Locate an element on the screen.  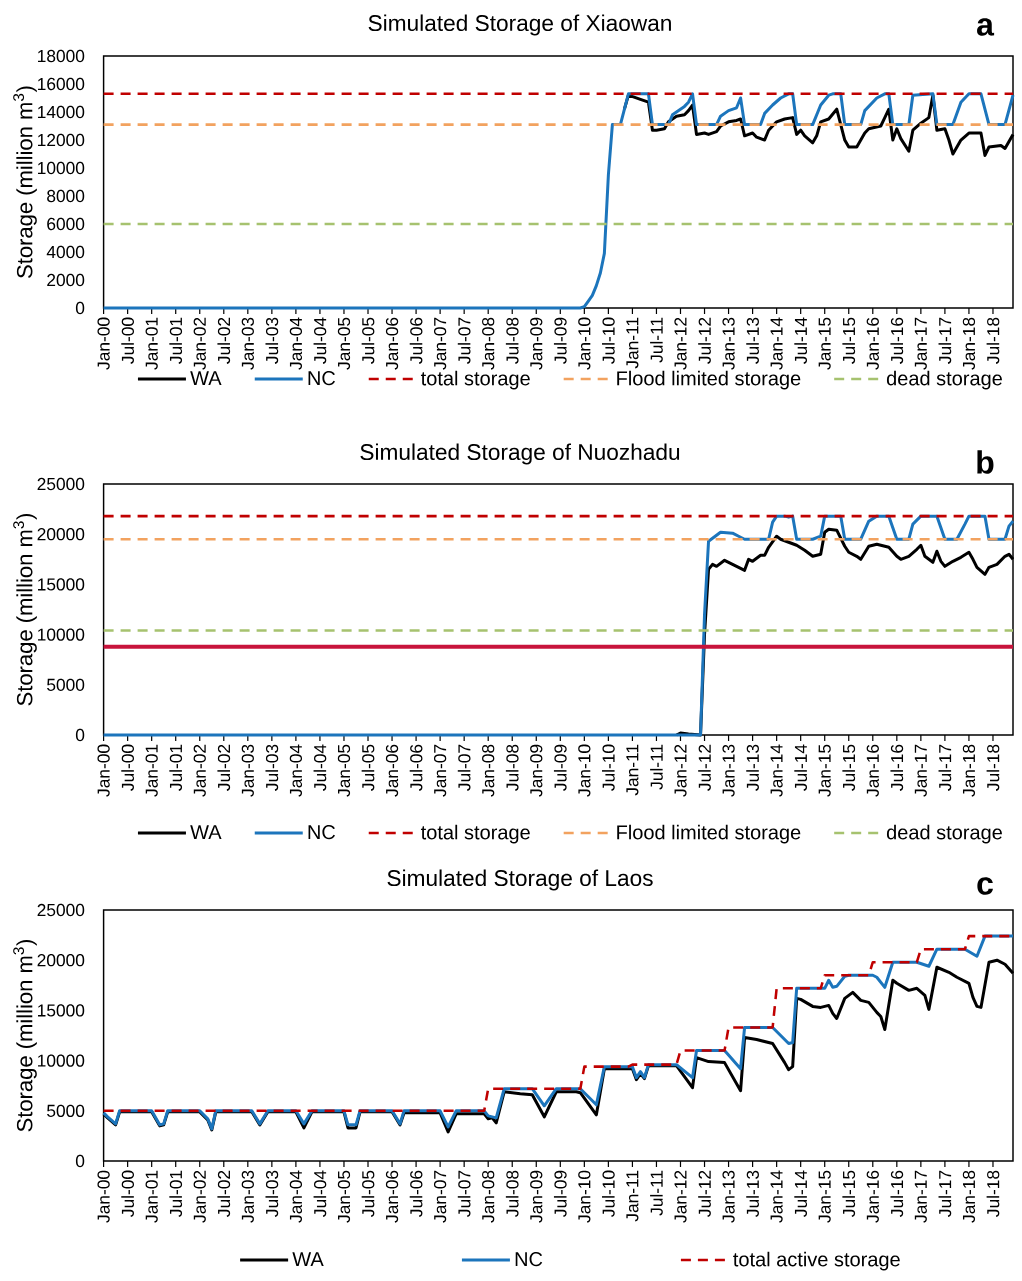
x-tick-label: Jan-05 is located at coordinates (344, 770).